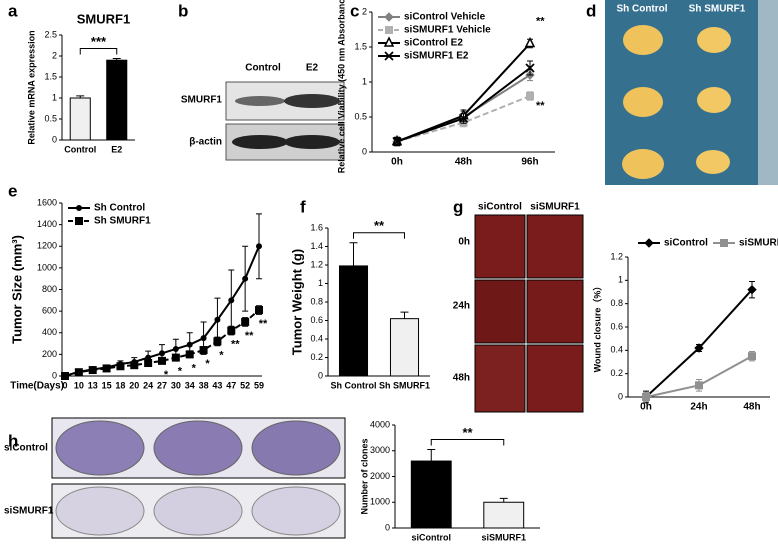  What do you see at coordinates (49, 311) in the screenshot?
I see `y-tick-label: 600` at bounding box center [49, 311].